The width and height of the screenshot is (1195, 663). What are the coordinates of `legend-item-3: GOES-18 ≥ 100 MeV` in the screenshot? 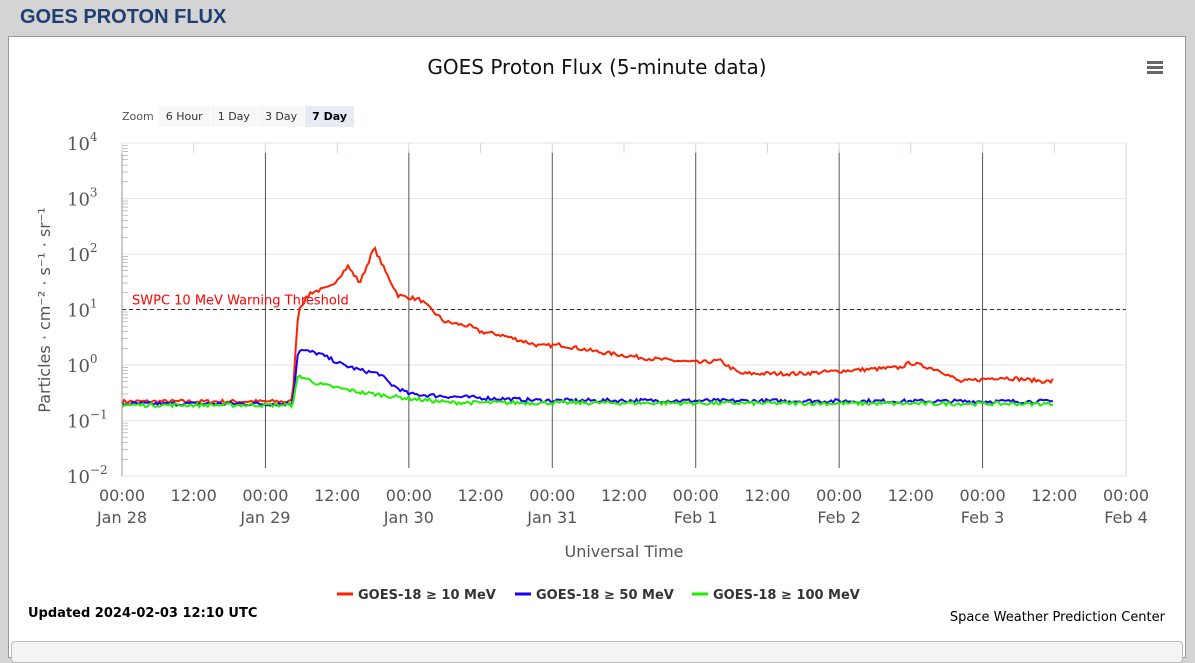 It's located at (776, 595).